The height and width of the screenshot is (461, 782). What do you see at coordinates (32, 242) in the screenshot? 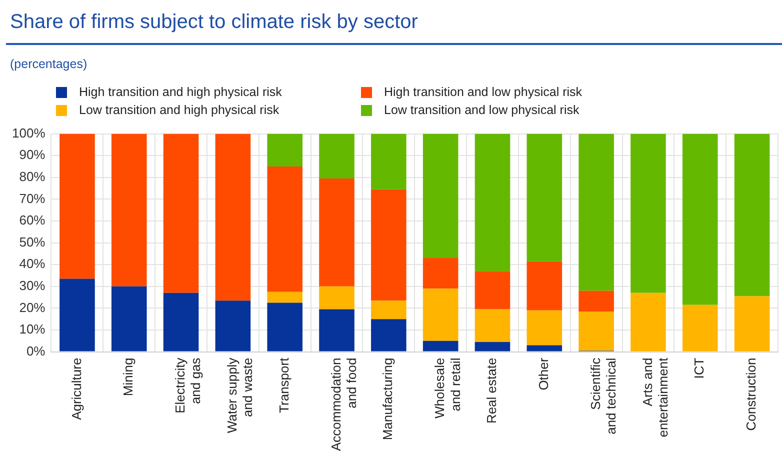
I see `y-tick-label: 50%` at bounding box center [32, 242].